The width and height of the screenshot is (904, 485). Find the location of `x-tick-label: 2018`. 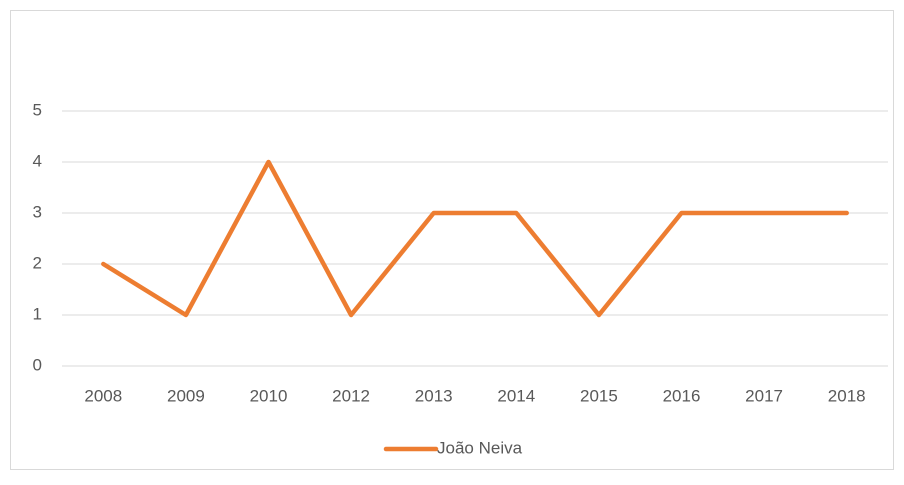

x-tick-label: 2018 is located at coordinates (847, 395).